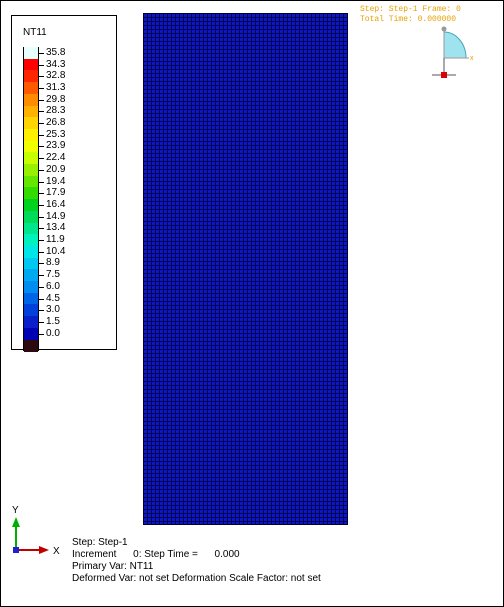 This screenshot has width=504, height=607. What do you see at coordinates (56, 64) in the screenshot?
I see `legend-tick-label: 34.3` at bounding box center [56, 64].